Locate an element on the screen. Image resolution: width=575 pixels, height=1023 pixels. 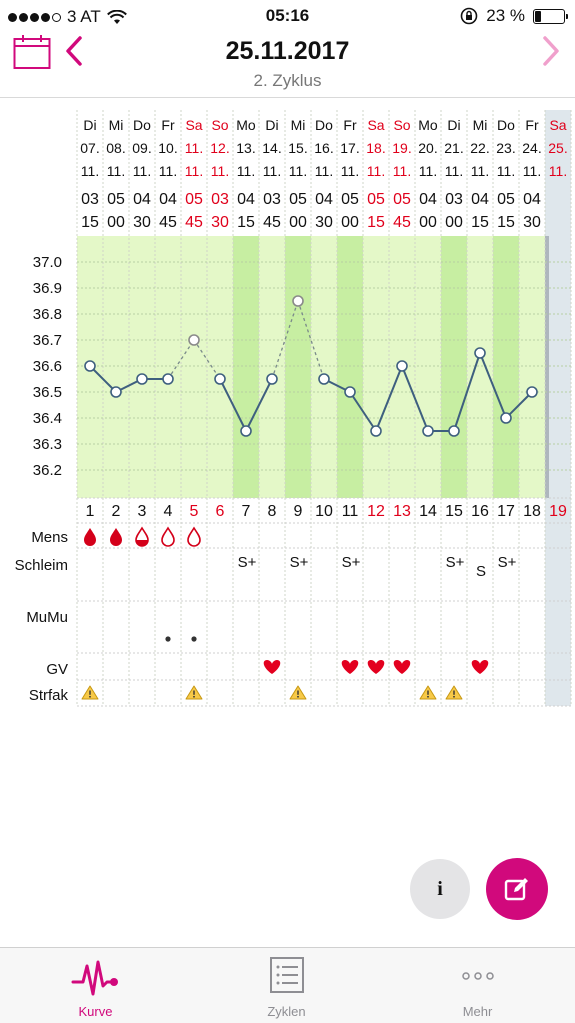
heart-shape is located at coordinates (376, 667).